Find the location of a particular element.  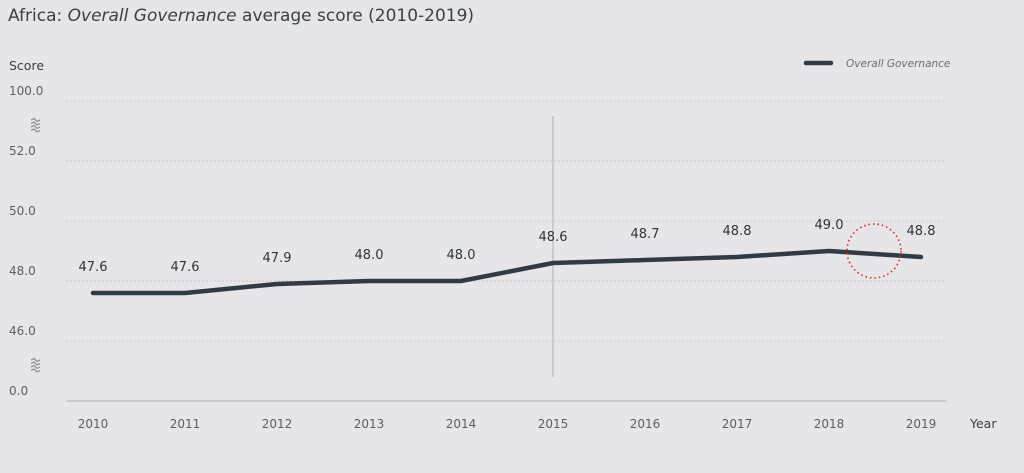

data-labels: 47.6 47.6 47.9 48.0 48.0 48.6 48.7 48.8 49.0 48.8 is located at coordinates (507, 246).